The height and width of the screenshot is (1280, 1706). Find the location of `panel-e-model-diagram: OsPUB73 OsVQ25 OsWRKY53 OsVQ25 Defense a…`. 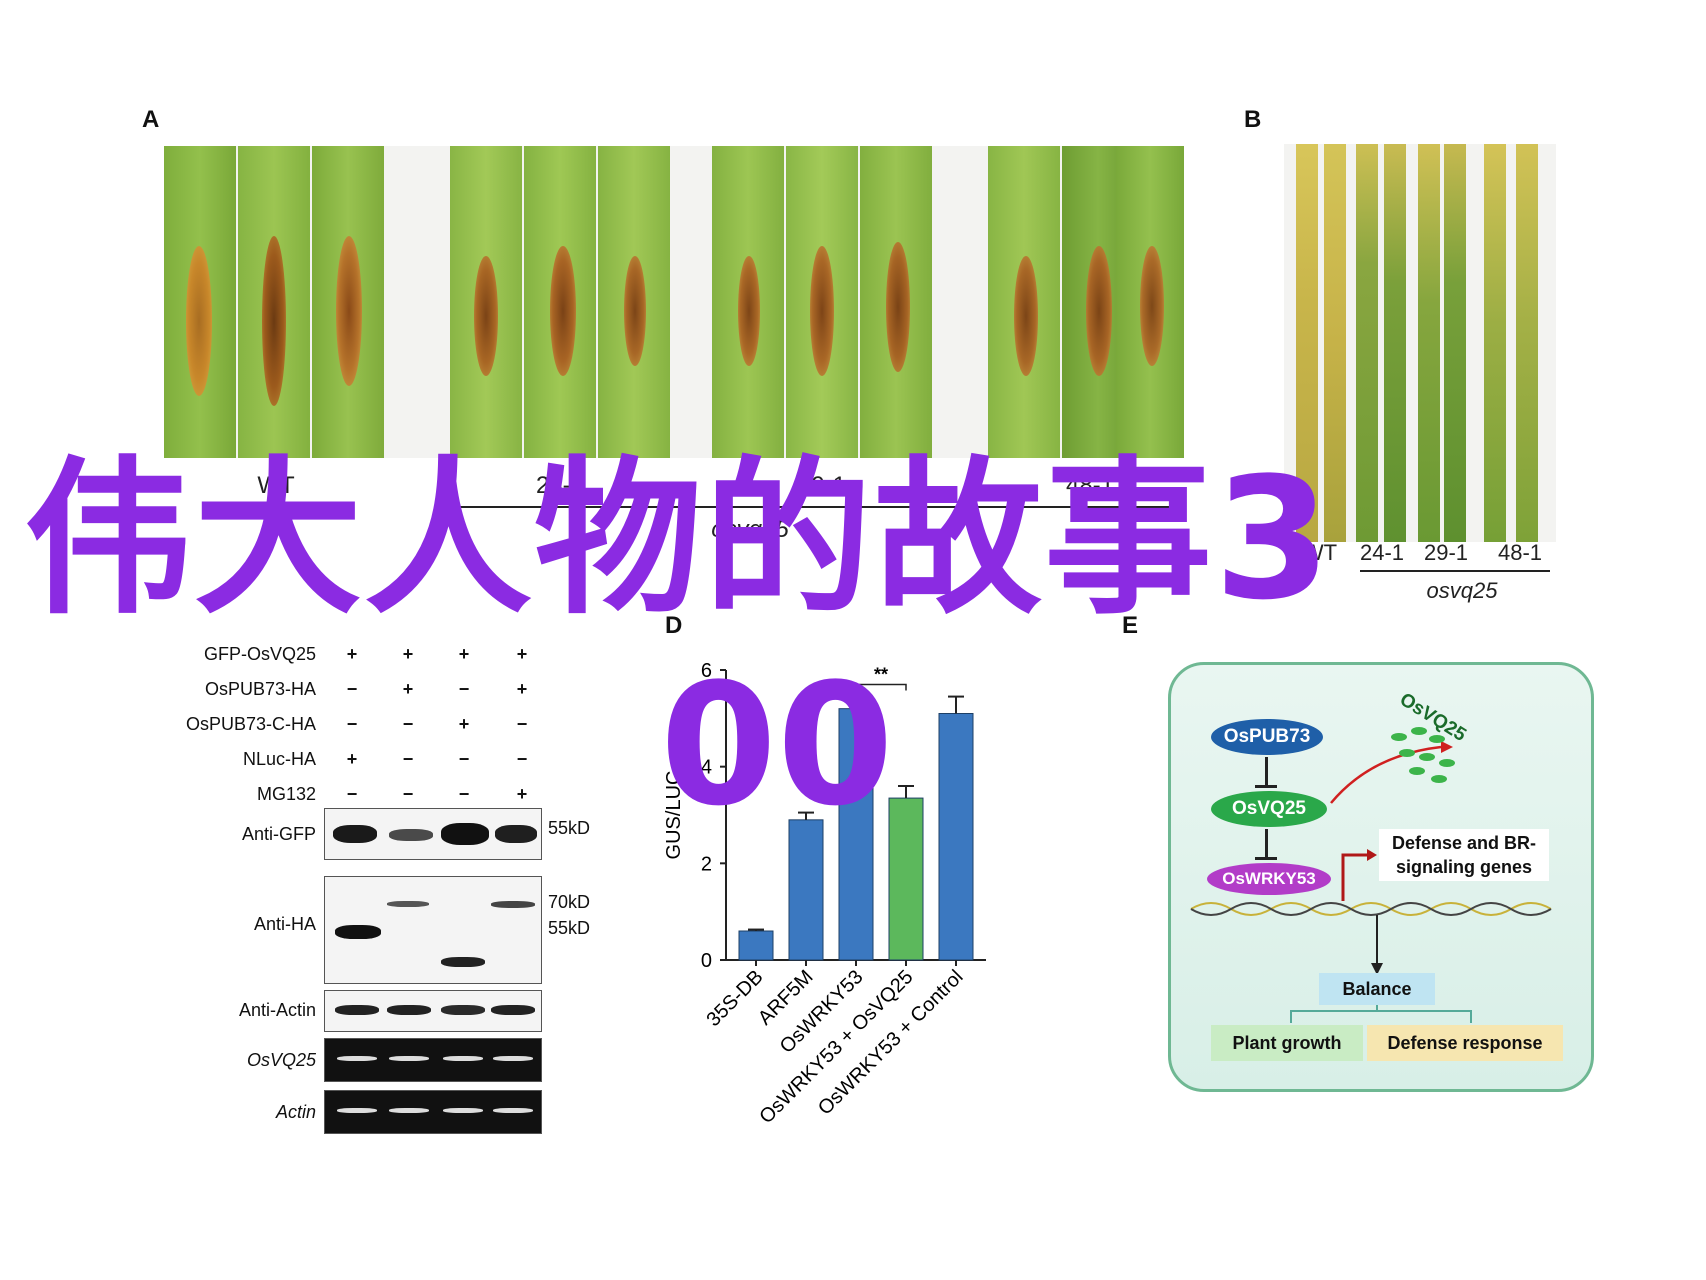

panel-e-model-diagram: OsPUB73 OsVQ25 OsWRKY53 OsVQ25 Defense a… is located at coordinates (1381, 877).